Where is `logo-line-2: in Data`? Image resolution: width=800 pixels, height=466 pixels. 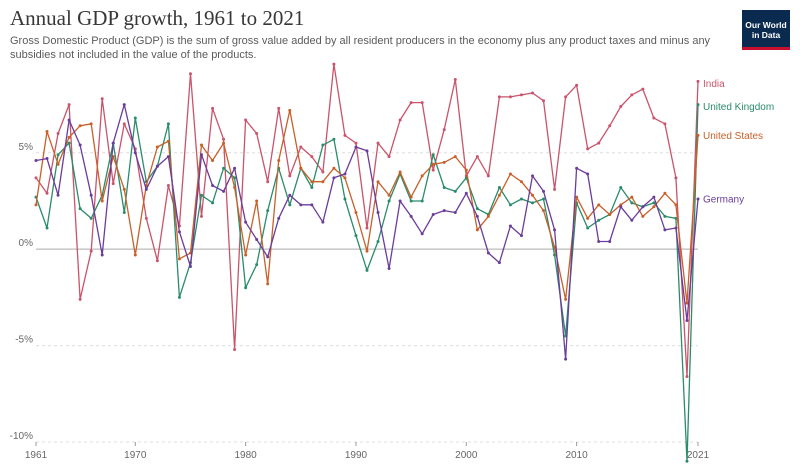
logo-line-2: in Data is located at coordinates (766, 35).